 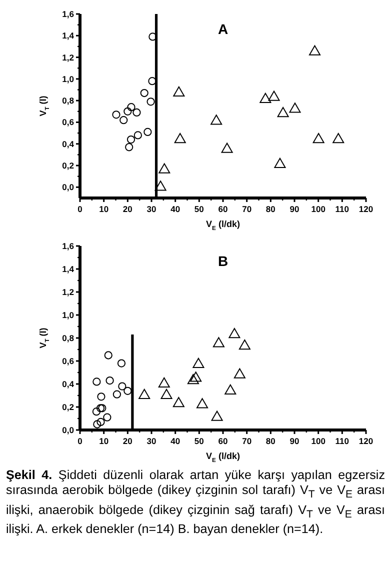 I want to click on text: B, so click(x=223, y=261).